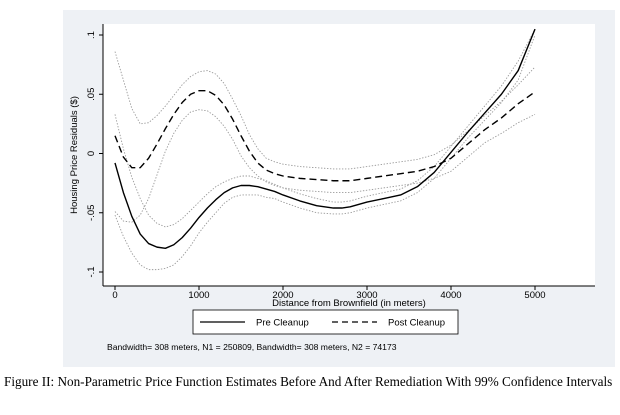  I want to click on y-tick-label: .05, so click(91, 94).